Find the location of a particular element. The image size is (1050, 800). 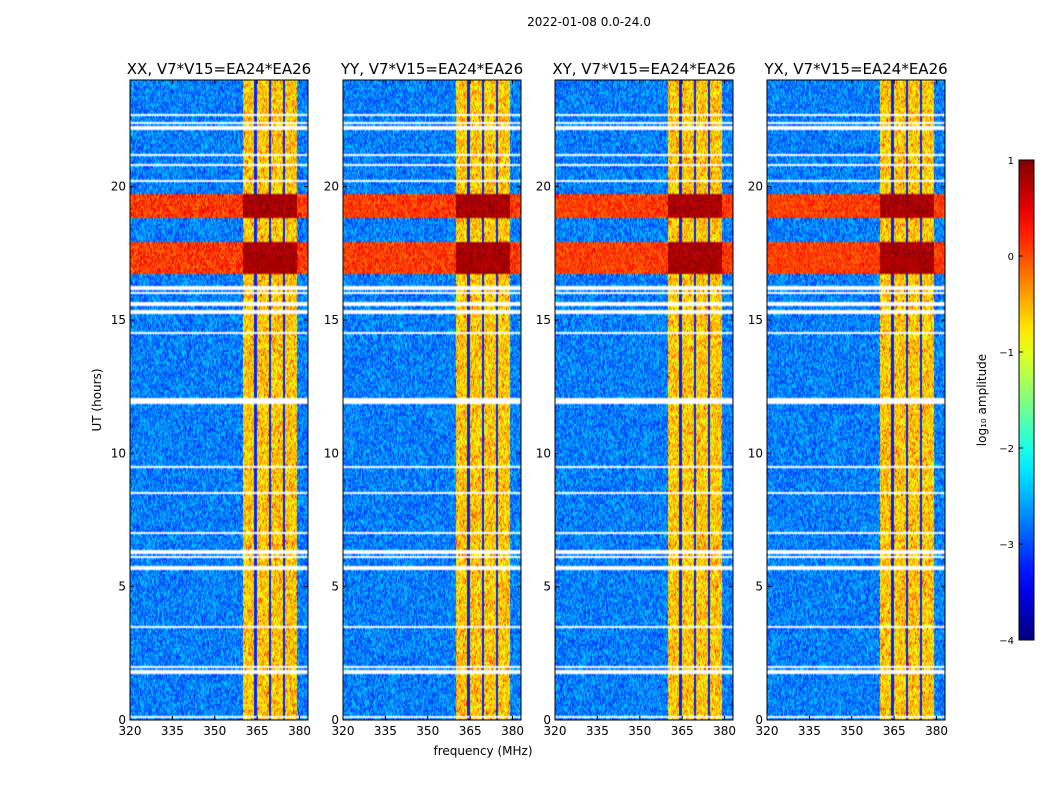

colorbar-tick-label: 1 is located at coordinates (1011, 161).